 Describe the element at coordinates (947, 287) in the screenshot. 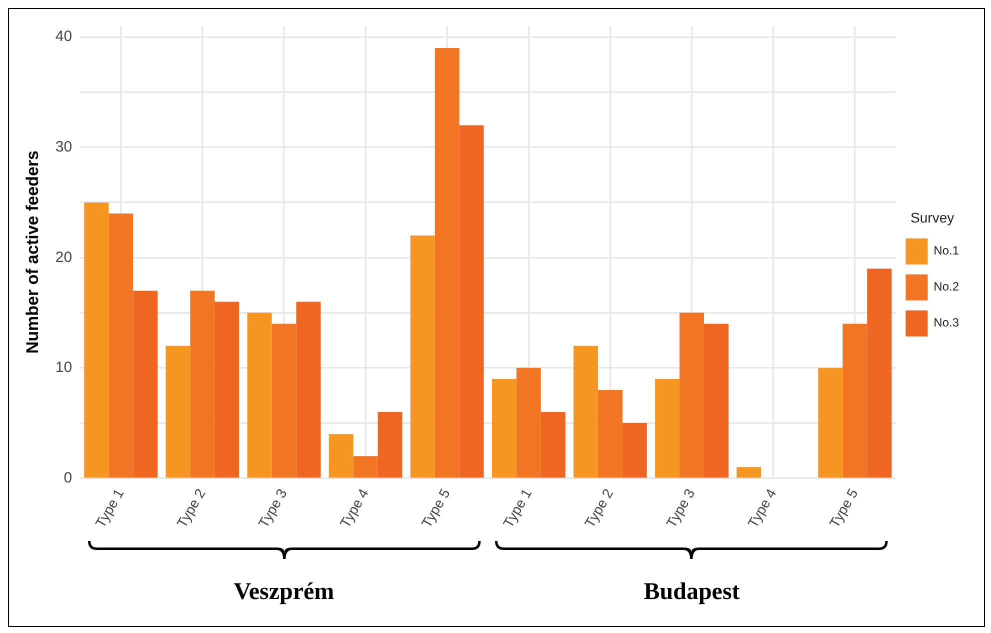

I see `legend-label: No.2` at that location.